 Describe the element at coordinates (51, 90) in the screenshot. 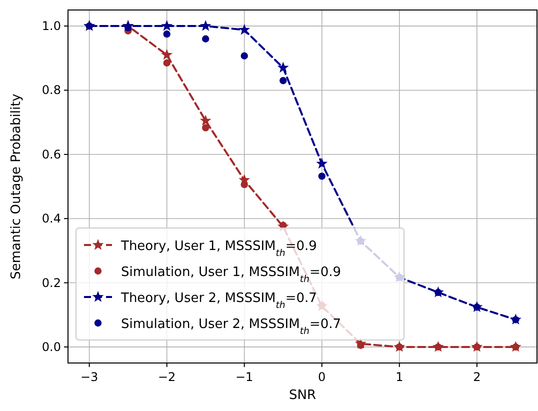

I see `y-tick-label: 0.8` at that location.